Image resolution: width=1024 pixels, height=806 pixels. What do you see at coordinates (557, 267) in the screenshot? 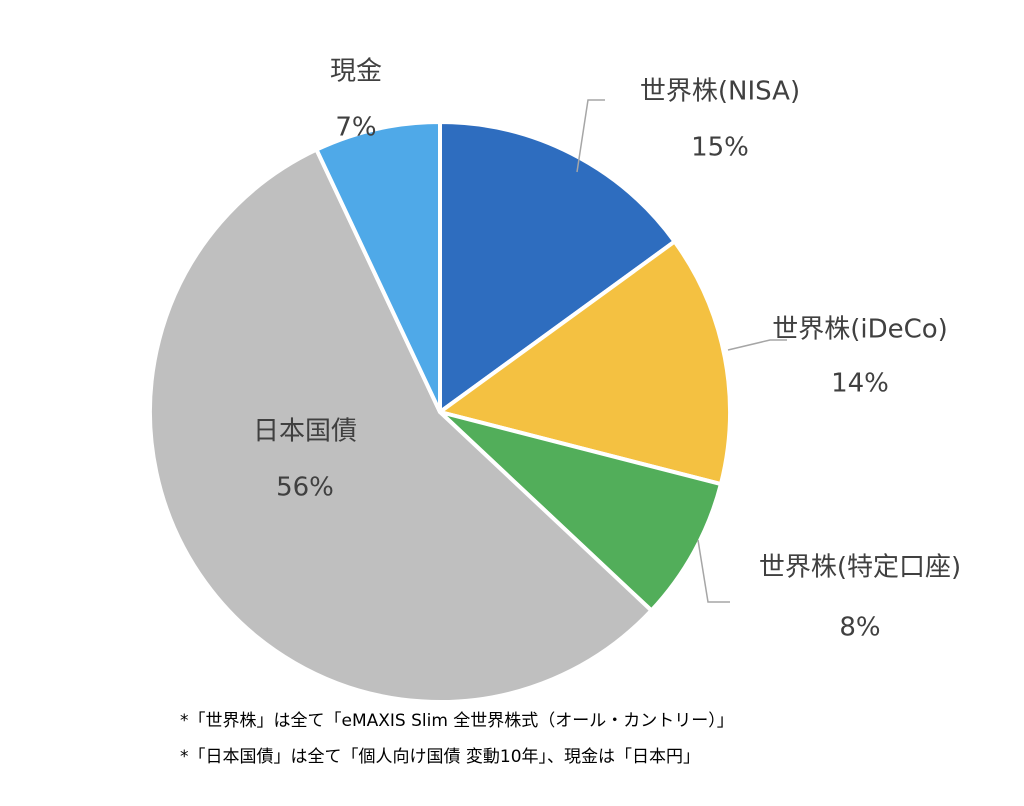
I see `pie-slice-nisa` at bounding box center [557, 267].